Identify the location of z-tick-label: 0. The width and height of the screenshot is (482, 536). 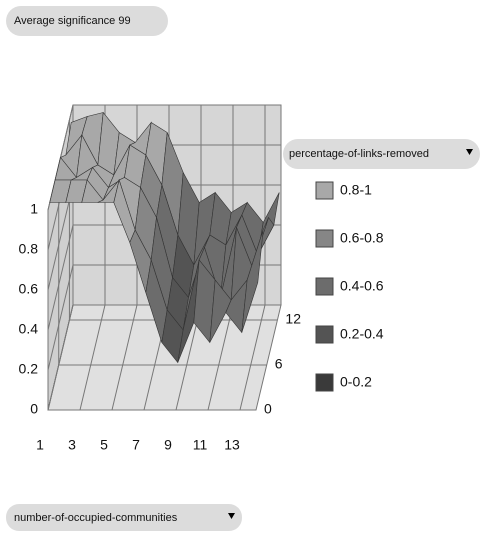
(34, 409).